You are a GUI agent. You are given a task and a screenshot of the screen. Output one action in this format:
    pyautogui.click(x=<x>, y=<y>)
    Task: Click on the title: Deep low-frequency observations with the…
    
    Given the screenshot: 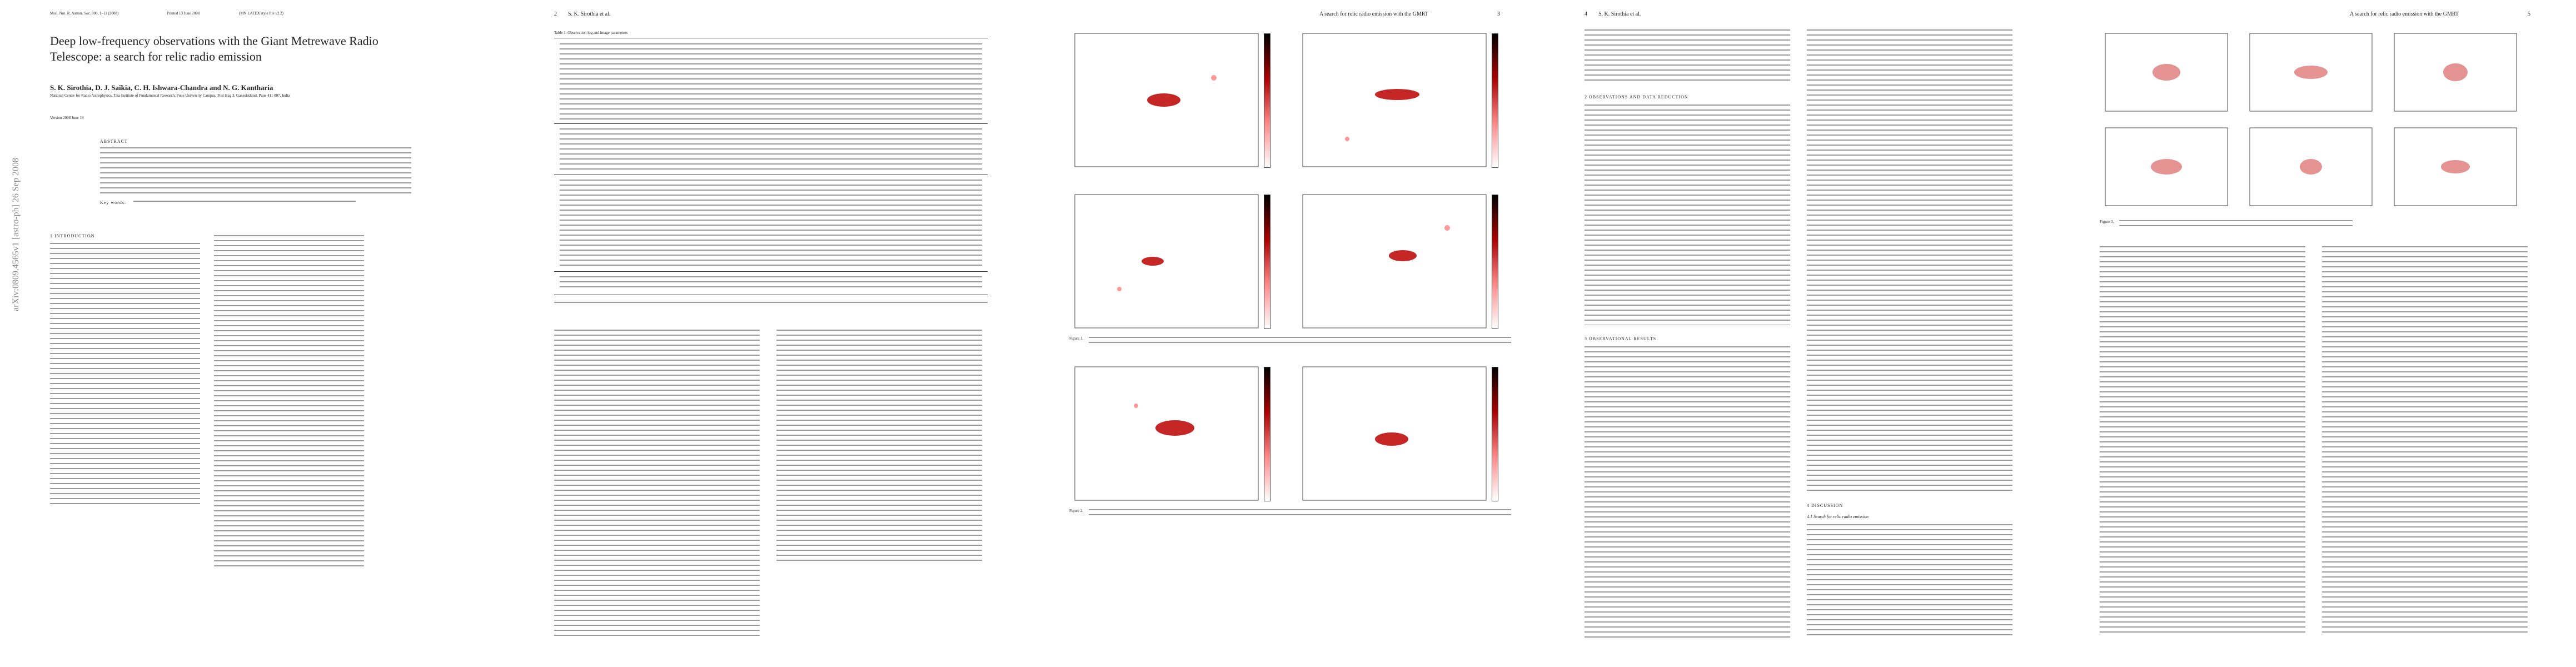 What is the action you would take?
    pyautogui.click(x=214, y=48)
    